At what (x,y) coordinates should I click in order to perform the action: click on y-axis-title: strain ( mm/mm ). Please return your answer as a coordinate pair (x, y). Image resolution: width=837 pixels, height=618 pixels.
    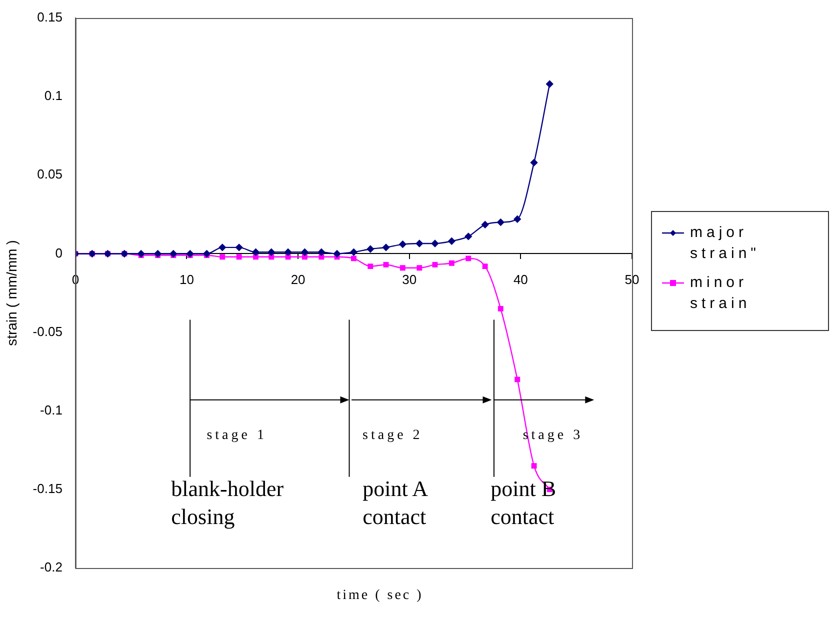
    Looking at the image, I should click on (11, 293).